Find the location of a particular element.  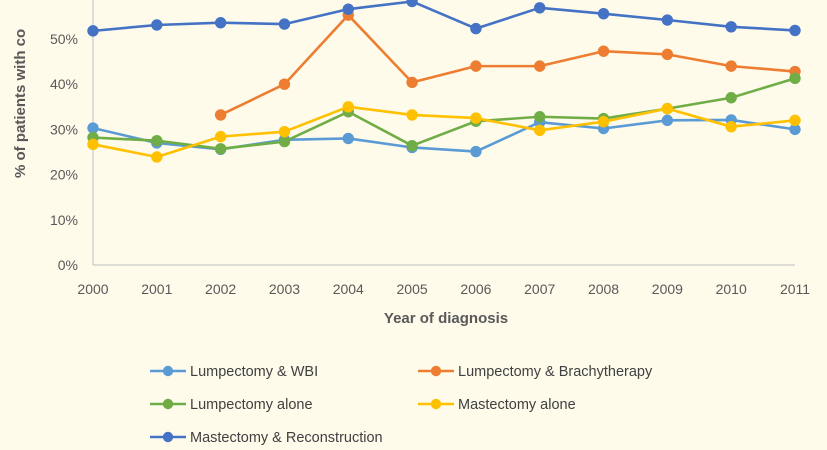

legend-item: Mastectomy & Reconstruction is located at coordinates (266, 438).